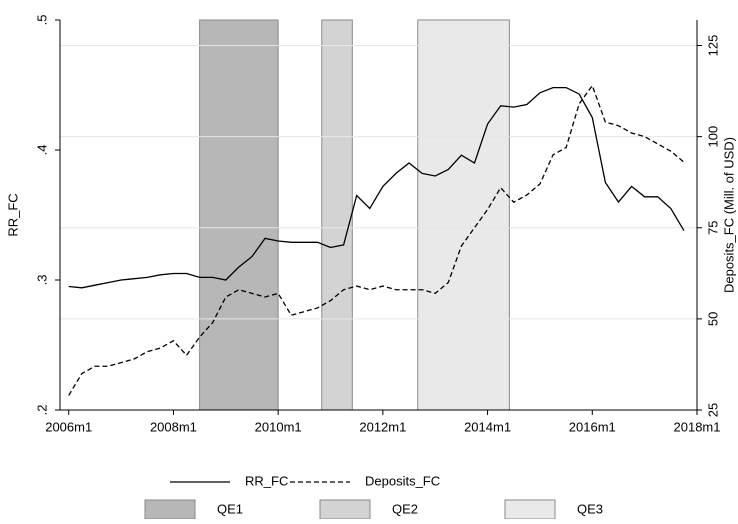 The height and width of the screenshot is (524, 738). Describe the element at coordinates (382, 426) in the screenshot. I see `x-tick-label: 2012m1` at that location.